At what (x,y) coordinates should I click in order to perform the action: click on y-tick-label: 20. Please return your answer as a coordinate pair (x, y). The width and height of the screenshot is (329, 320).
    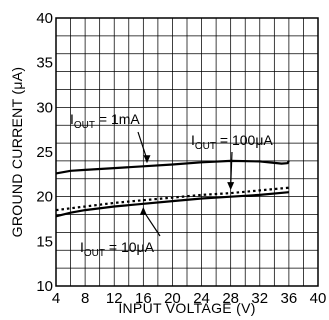
    Looking at the image, I should click on (44, 197).